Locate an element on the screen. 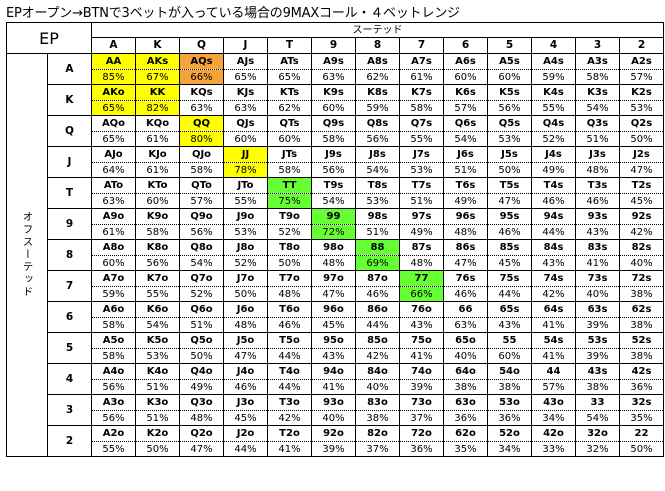  hand-label: T5s is located at coordinates (509, 185).